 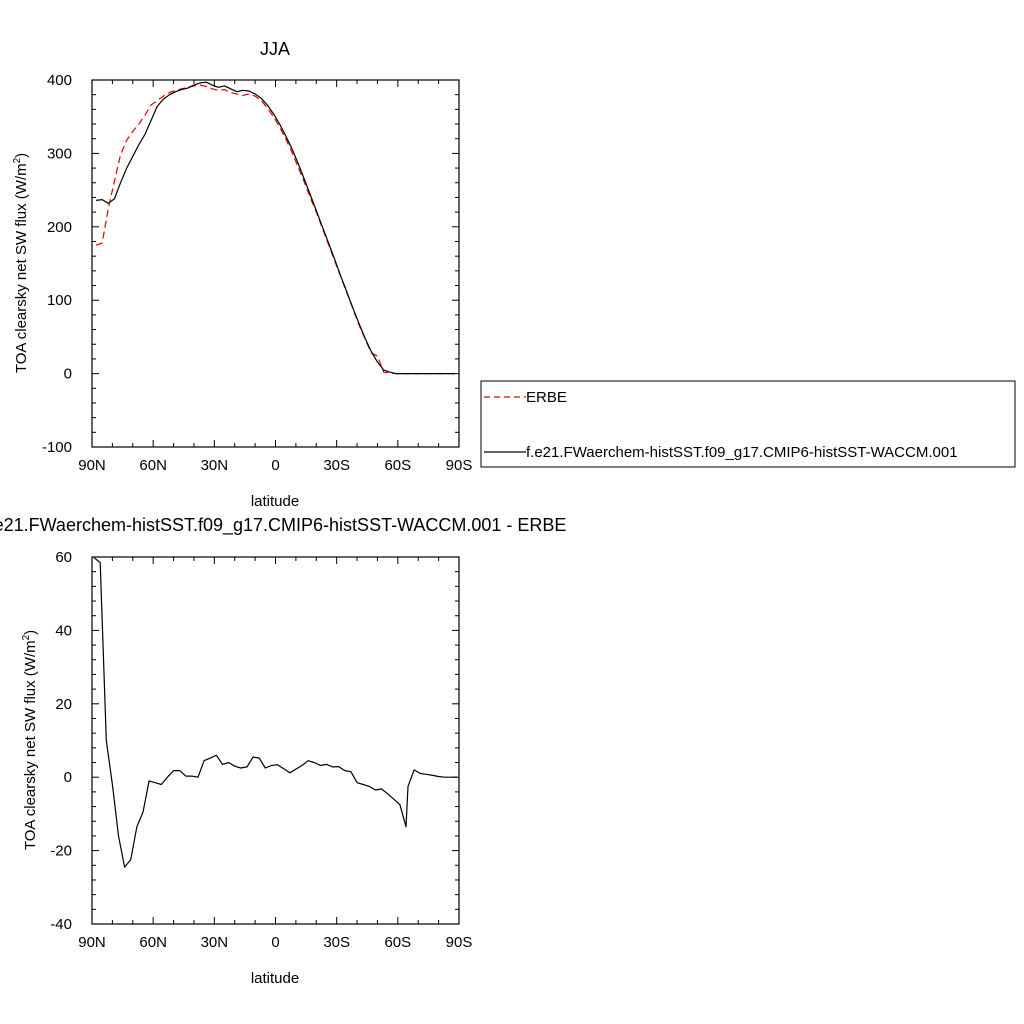 What do you see at coordinates (63, 557) in the screenshot?
I see `y-tick-label: 60` at bounding box center [63, 557].